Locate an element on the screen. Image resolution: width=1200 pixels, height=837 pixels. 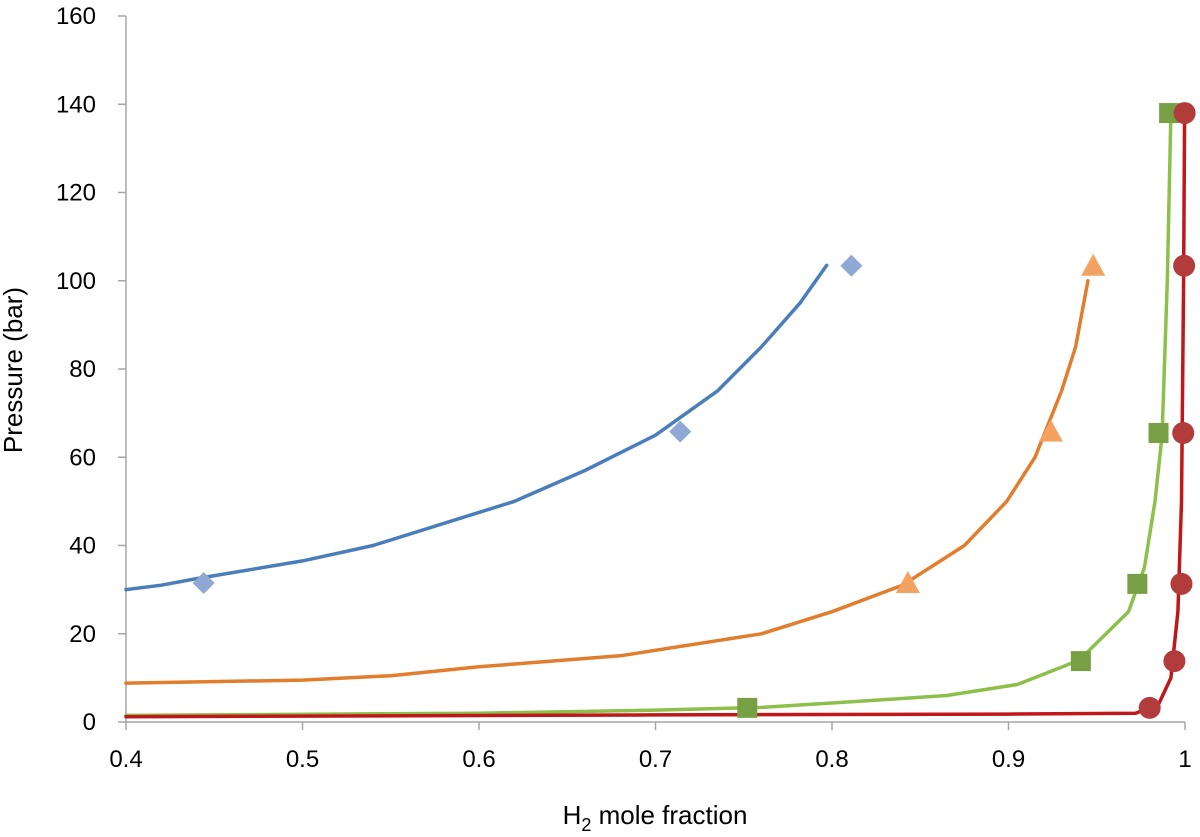
x-axis-title-rest: mole fraction is located at coordinates (669, 815).